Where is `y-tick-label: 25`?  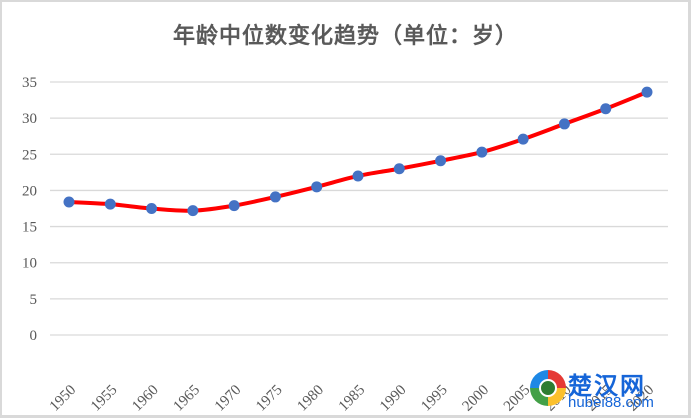
y-tick-label: 25 is located at coordinates (29, 155).